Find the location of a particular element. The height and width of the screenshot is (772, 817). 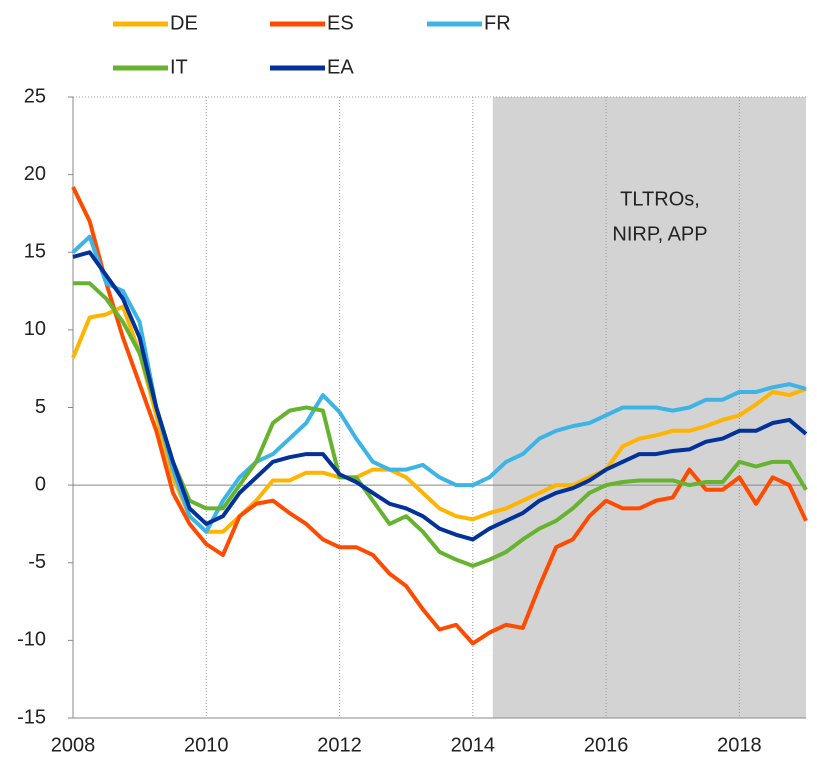

x-tick-label: 2018 is located at coordinates (739, 745).